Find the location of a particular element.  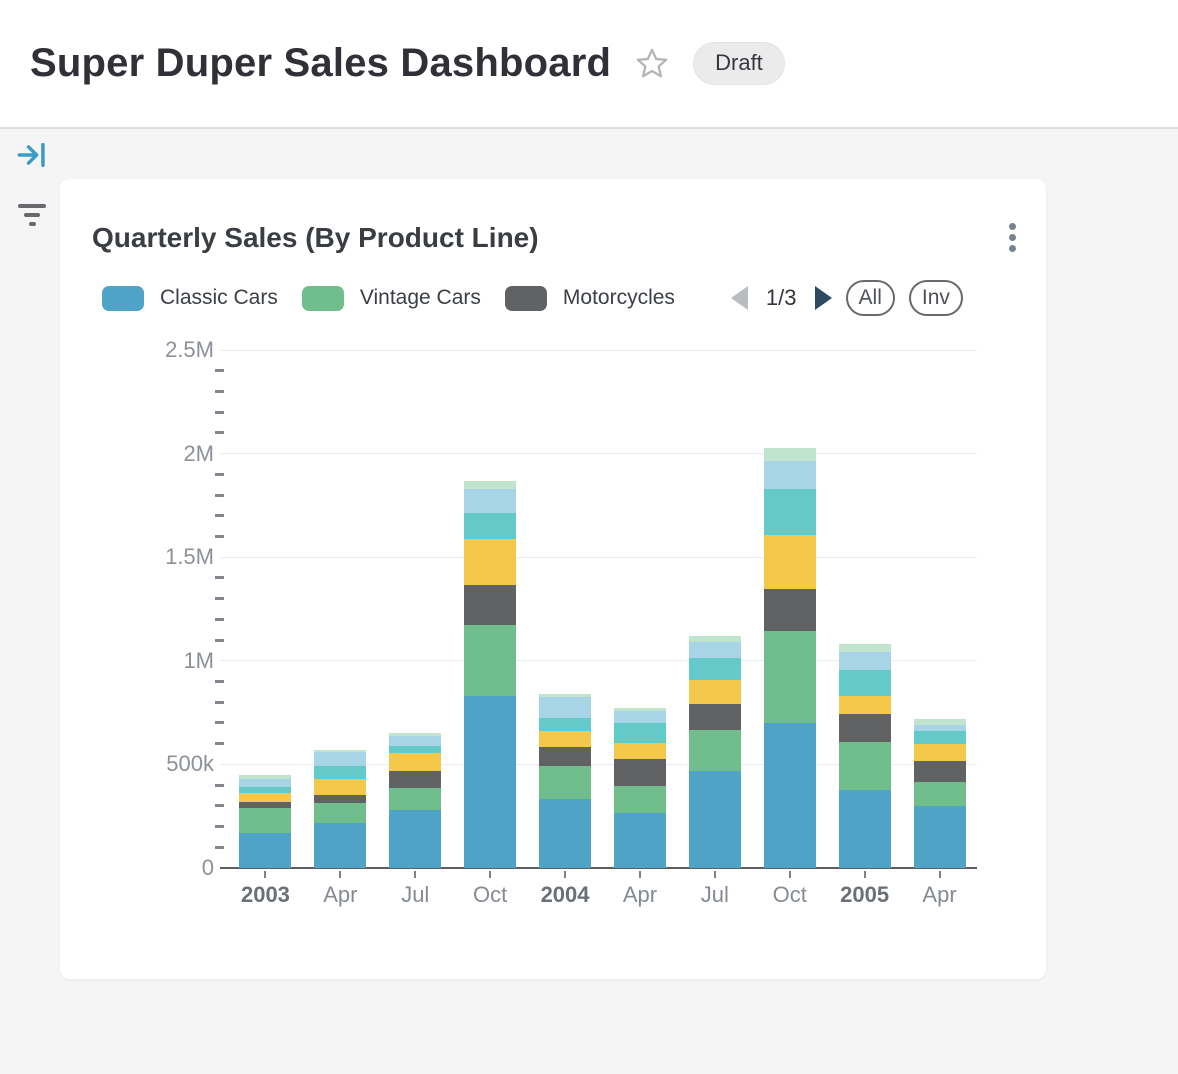

legend-item: Motorcycles is located at coordinates (589, 298).